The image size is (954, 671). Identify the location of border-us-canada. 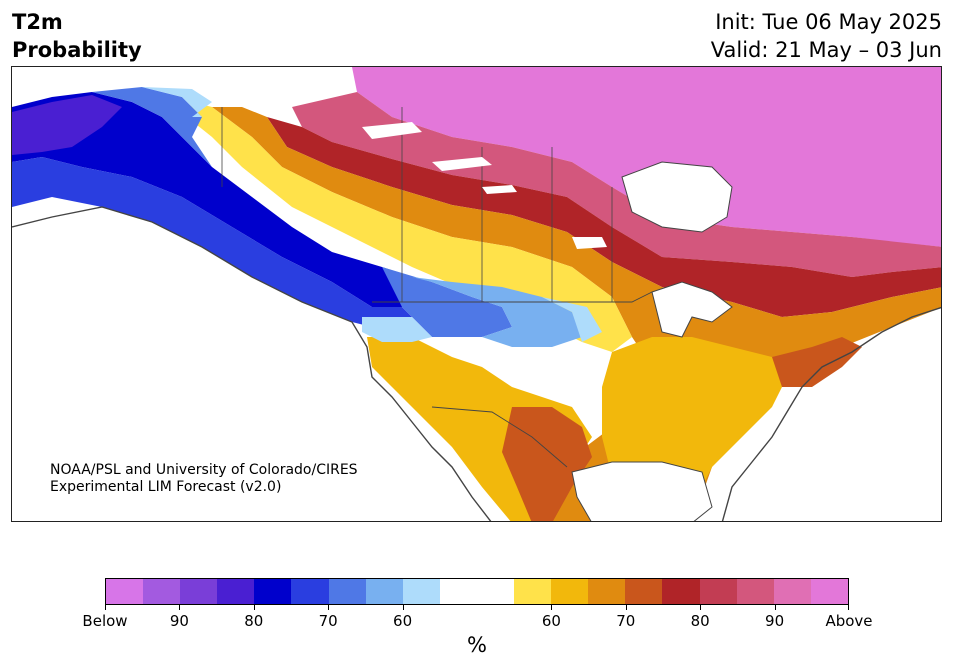
(512, 297).